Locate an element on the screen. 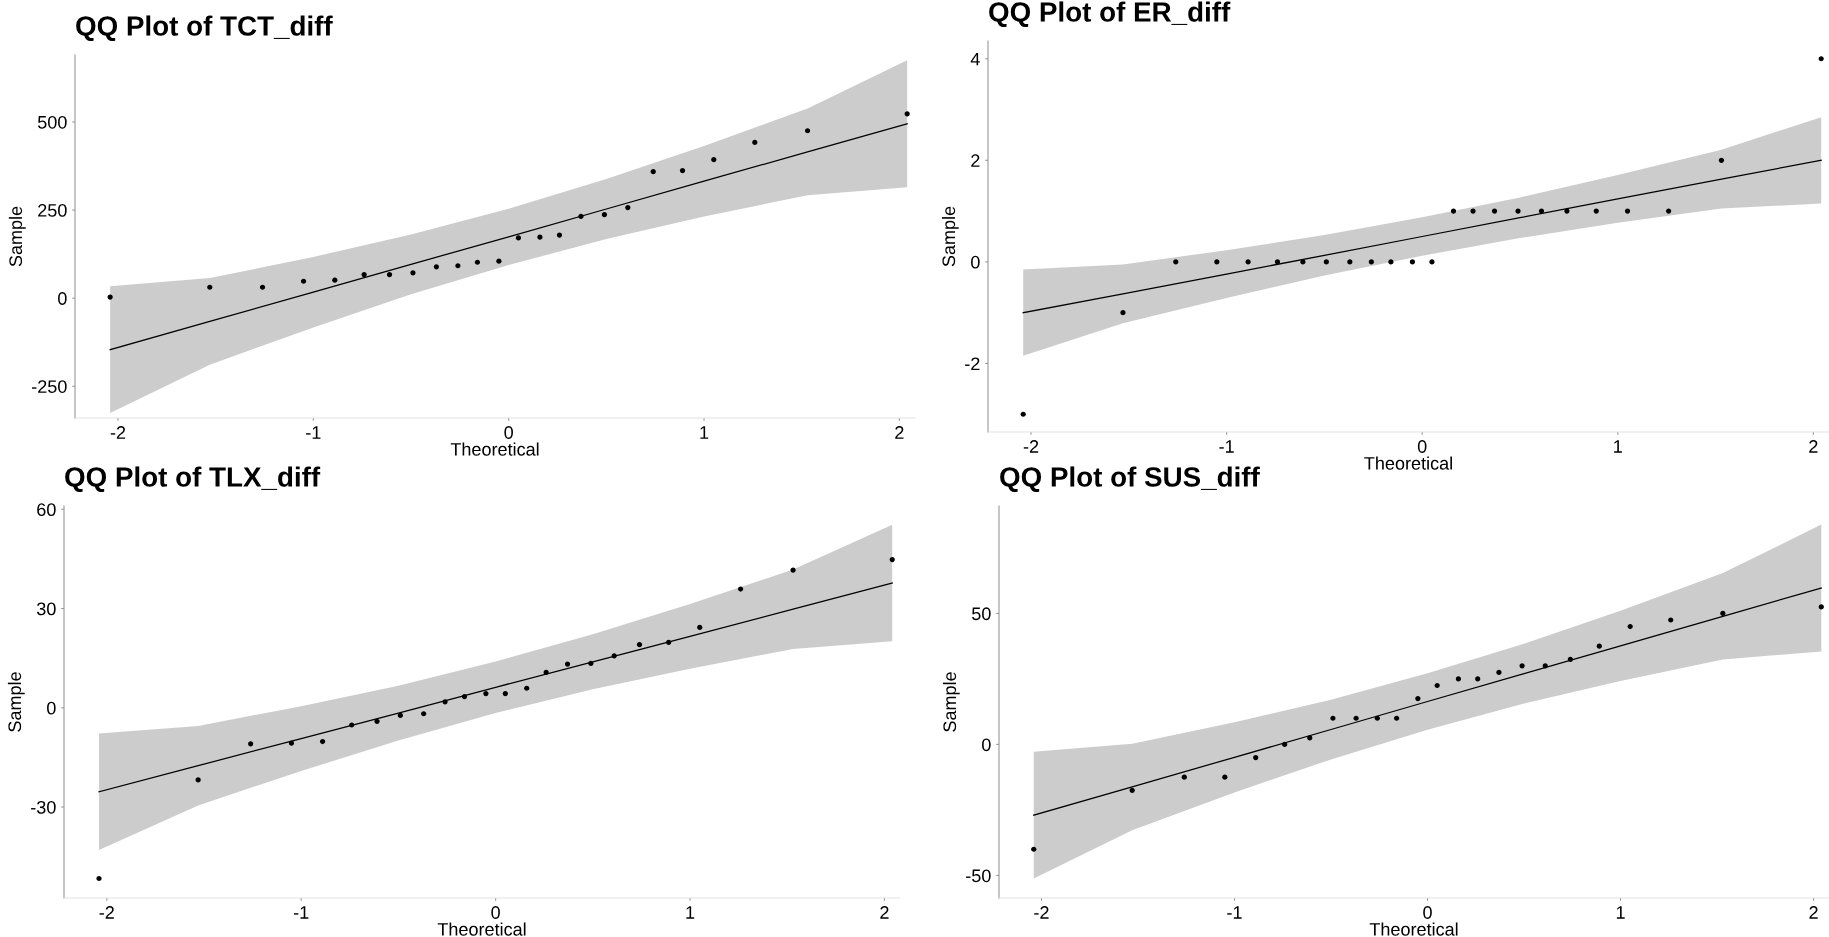  chart-title: QQ Plot of TCT_diff is located at coordinates (204, 28).